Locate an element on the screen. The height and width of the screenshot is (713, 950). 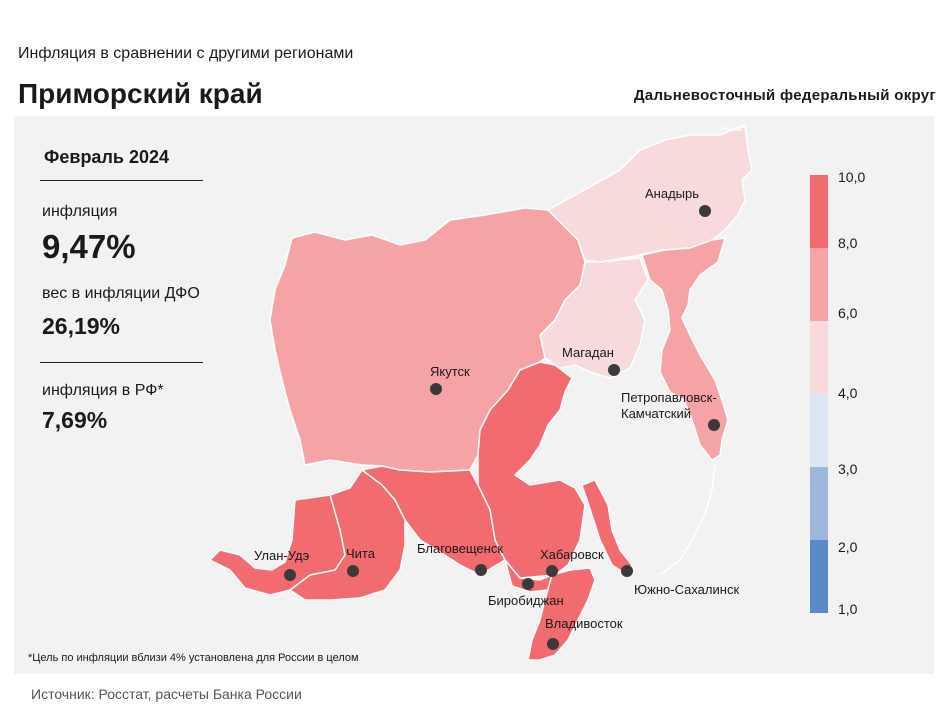
rf-inflation-value: 7,69% is located at coordinates (75, 420).